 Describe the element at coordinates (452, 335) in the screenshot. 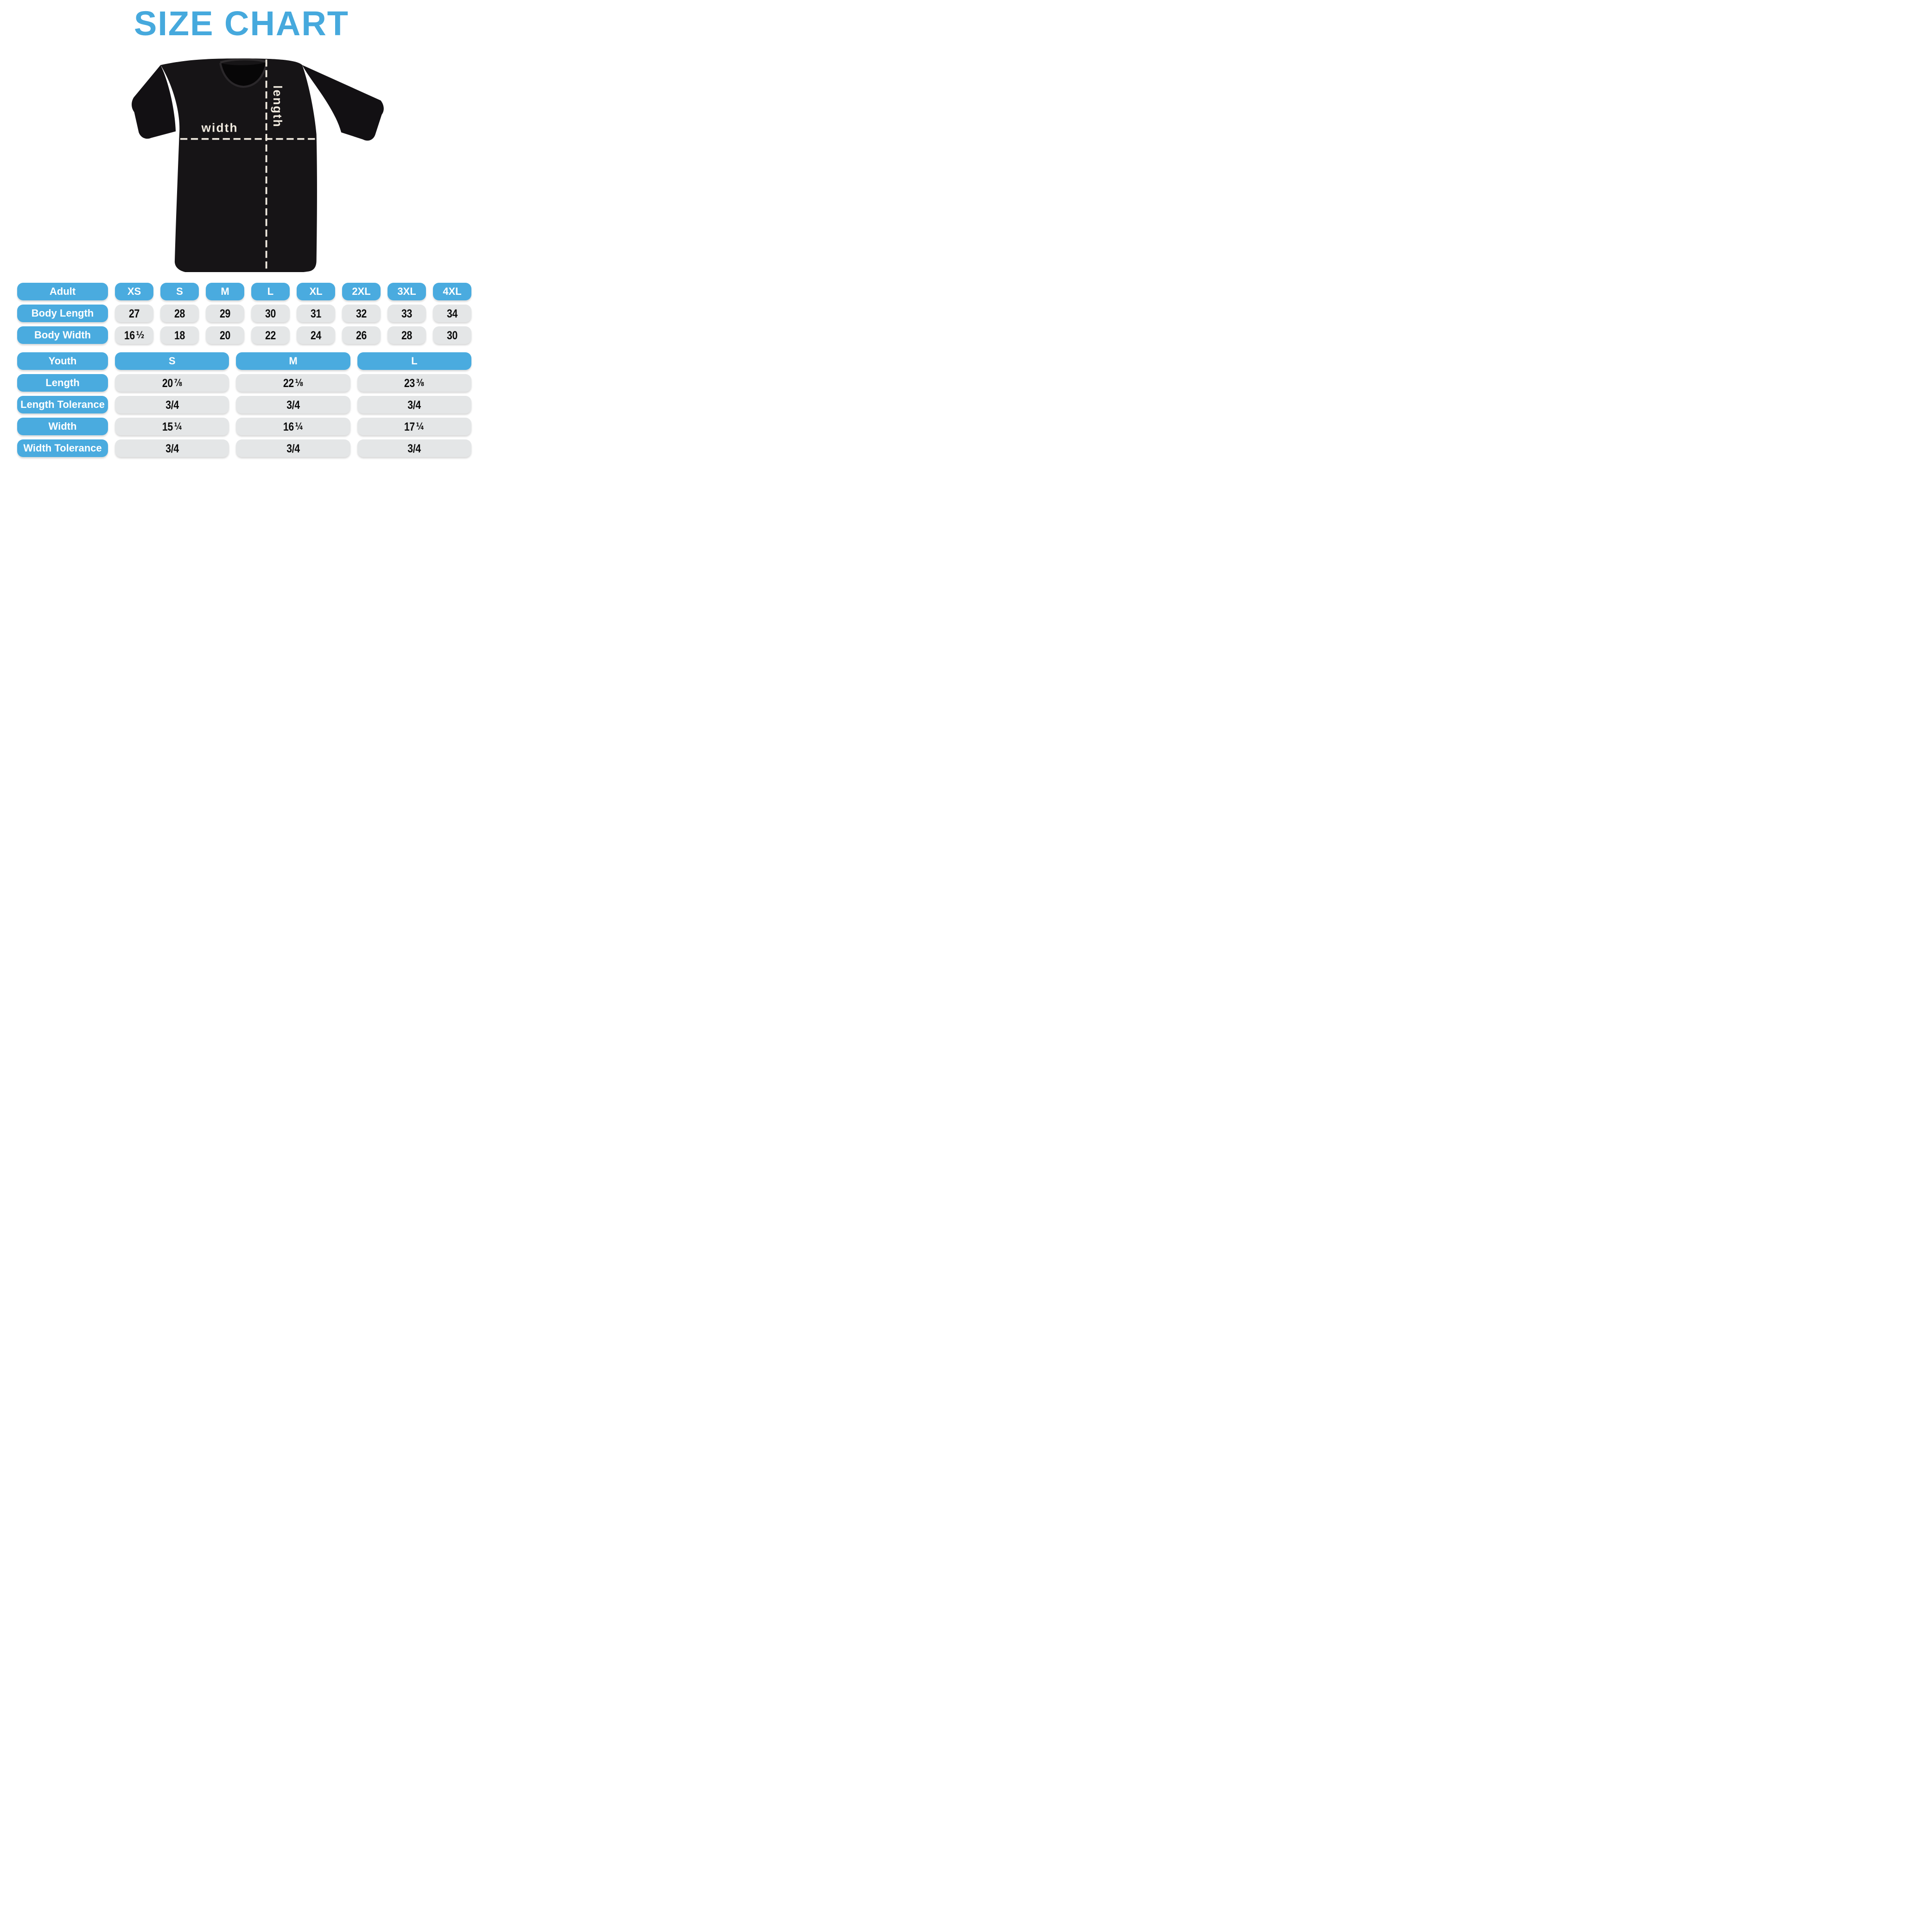

I see `body-width-cell-4xl: 30` at that location.